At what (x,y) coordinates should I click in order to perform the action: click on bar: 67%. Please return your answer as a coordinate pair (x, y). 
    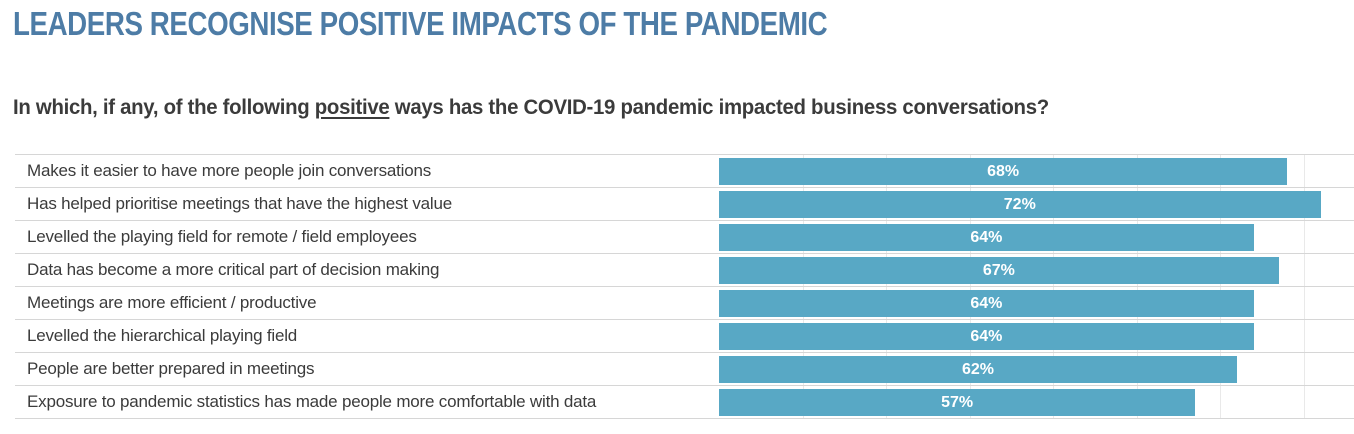
    Looking at the image, I should click on (999, 270).